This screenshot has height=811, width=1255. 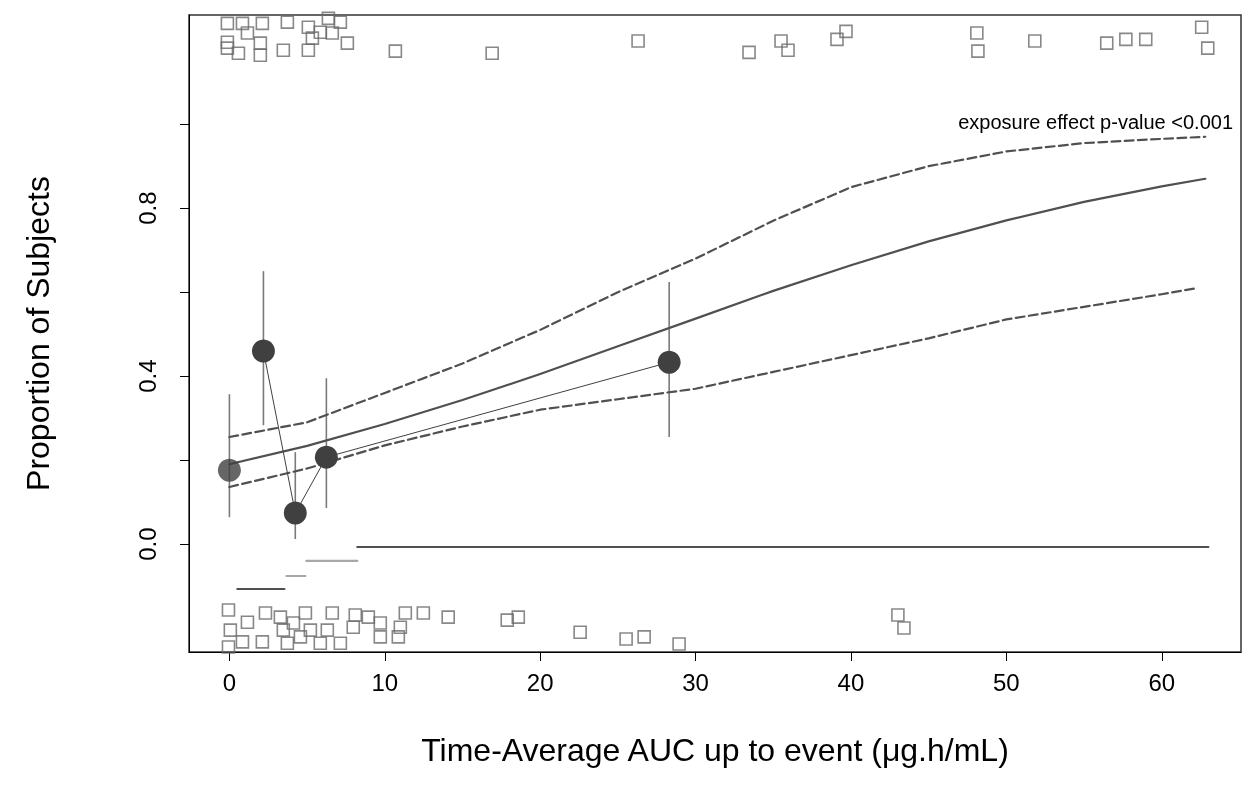 I want to click on annotation: exposure effect p-value <0.001, so click(x=1095, y=122).